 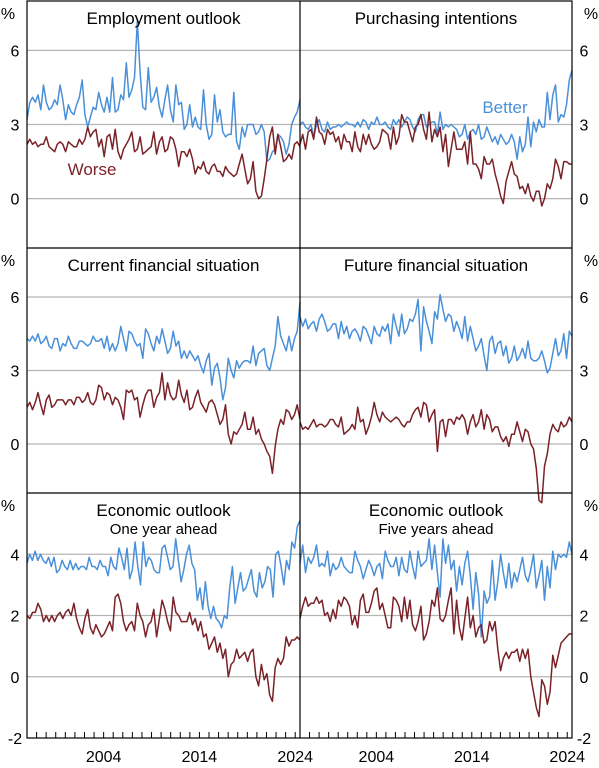 I want to click on chart-panel-top-right: 0 3 6% Purchasing intentions, so click(x=448, y=107).